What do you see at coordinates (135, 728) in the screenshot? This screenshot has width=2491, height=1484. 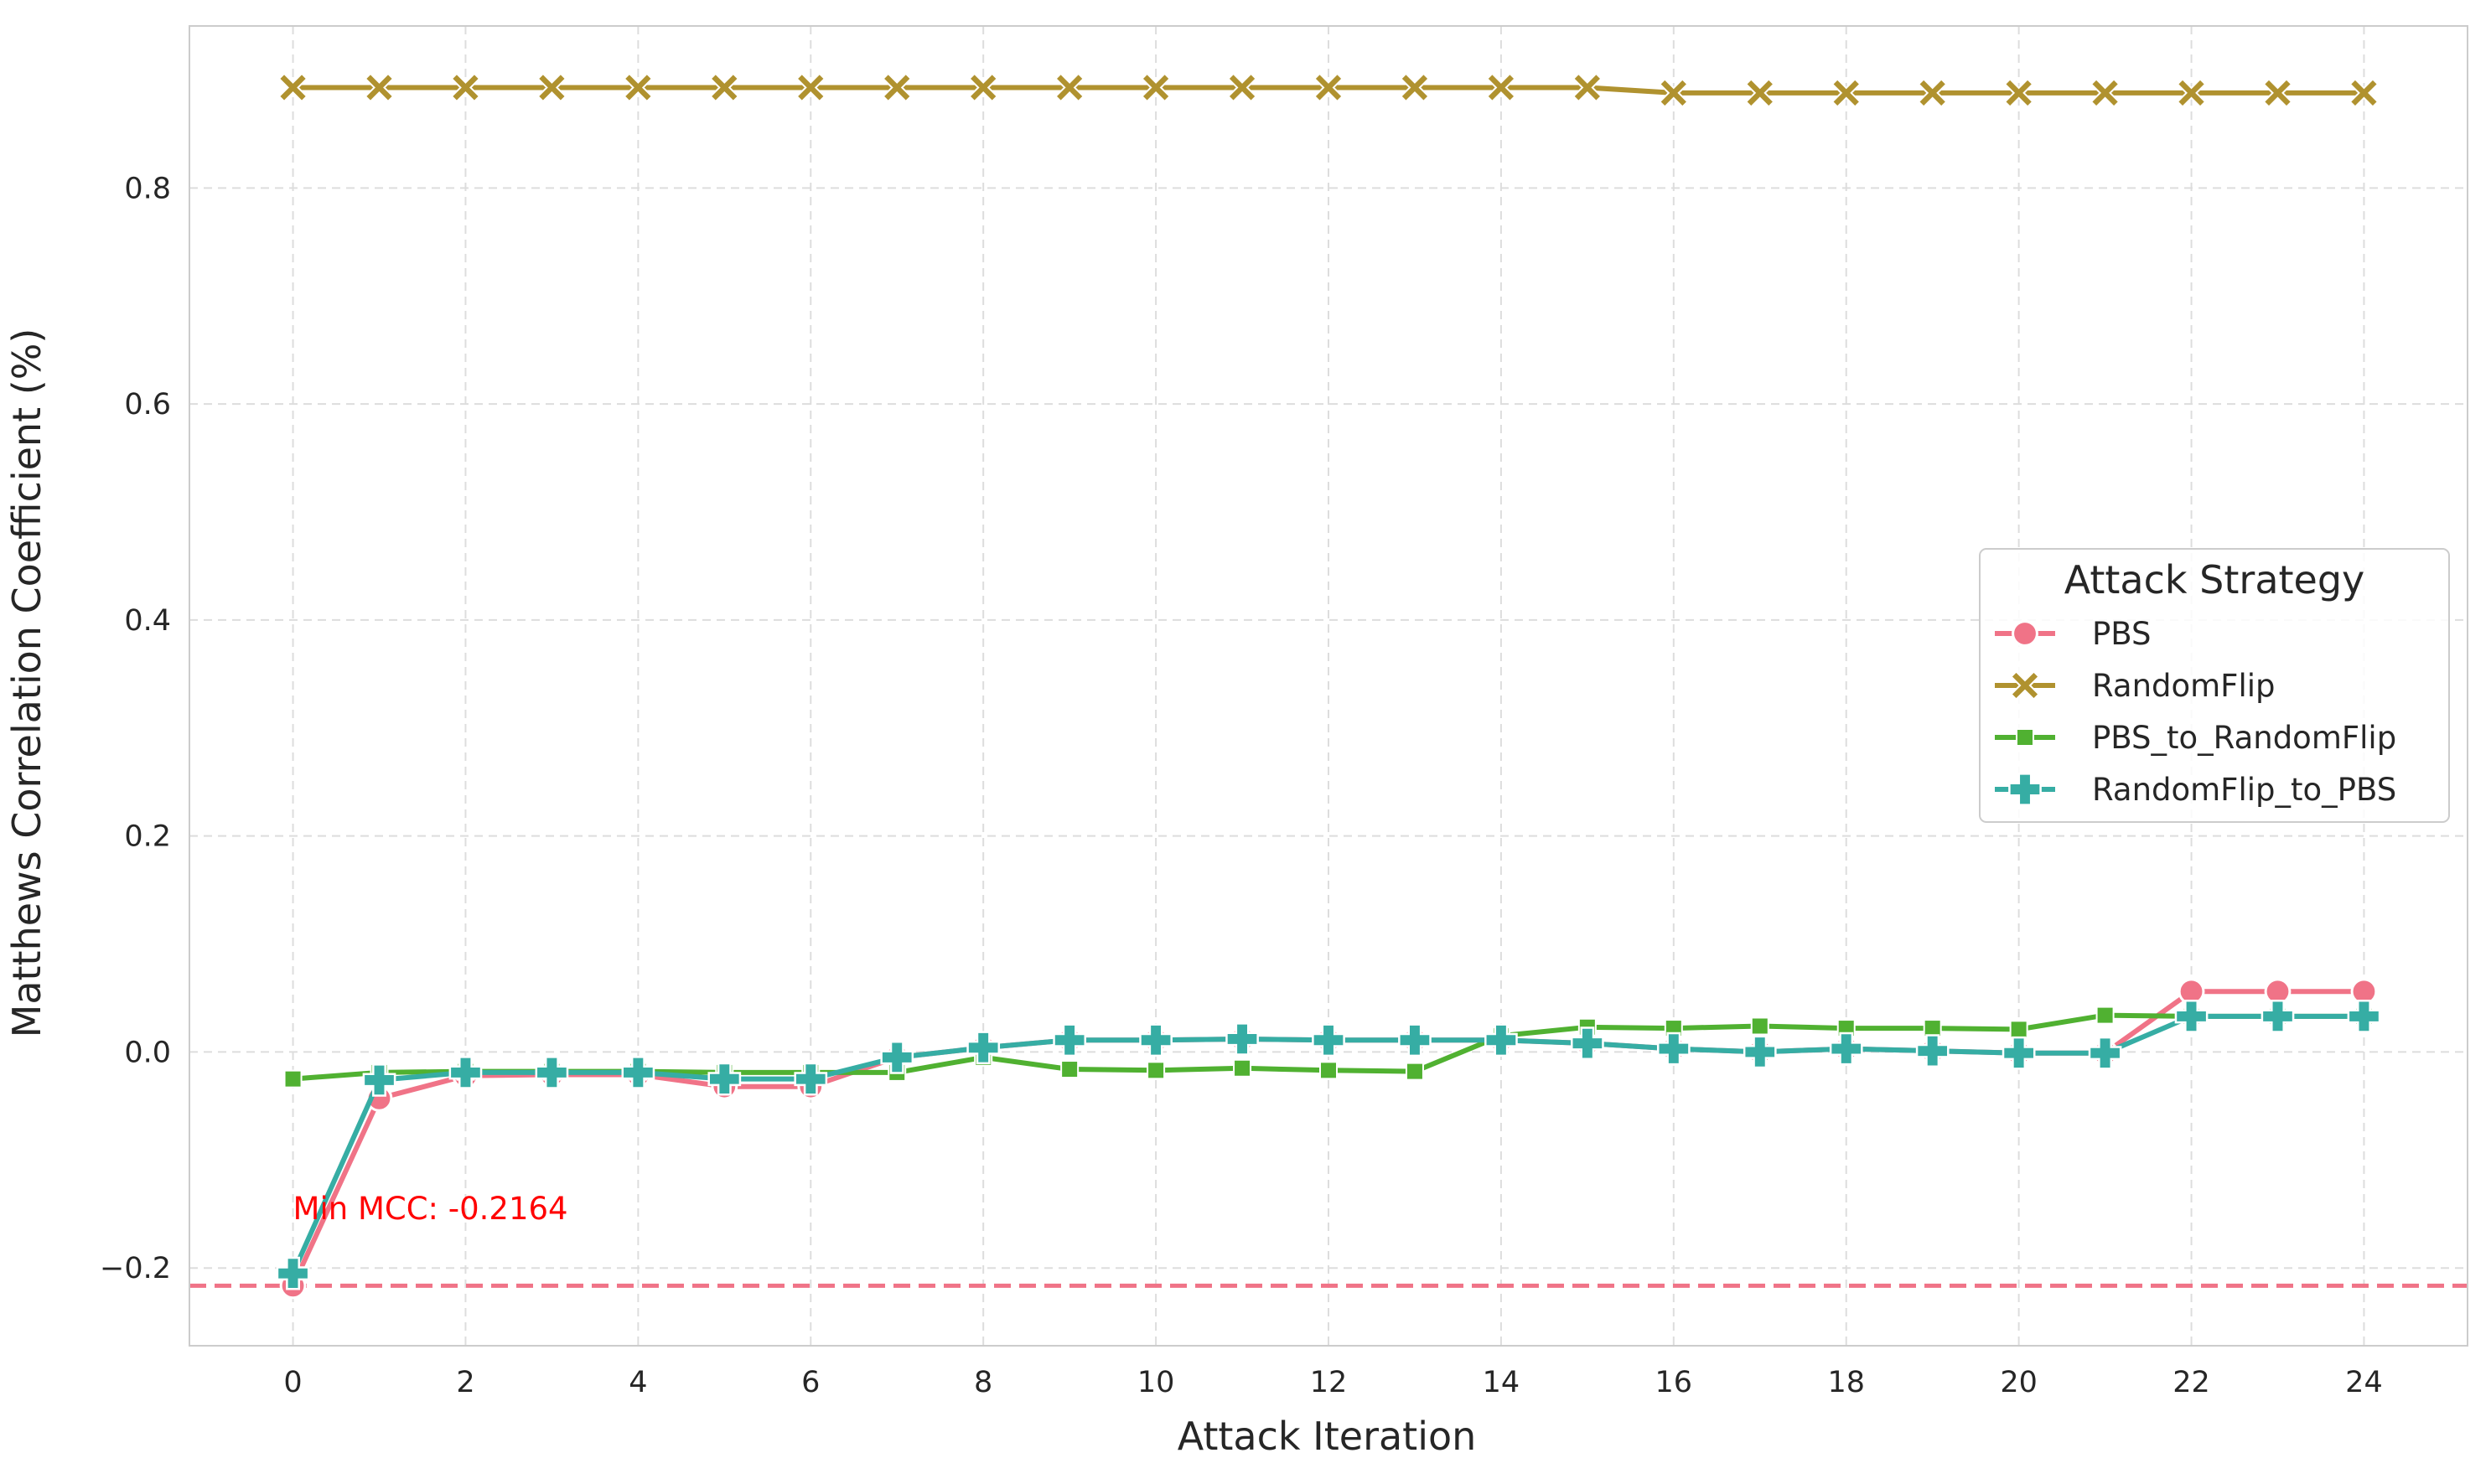 I see `y-axis-ticks: −0.2 0.0 0.2 0.4 0.6 0.8` at bounding box center [135, 728].